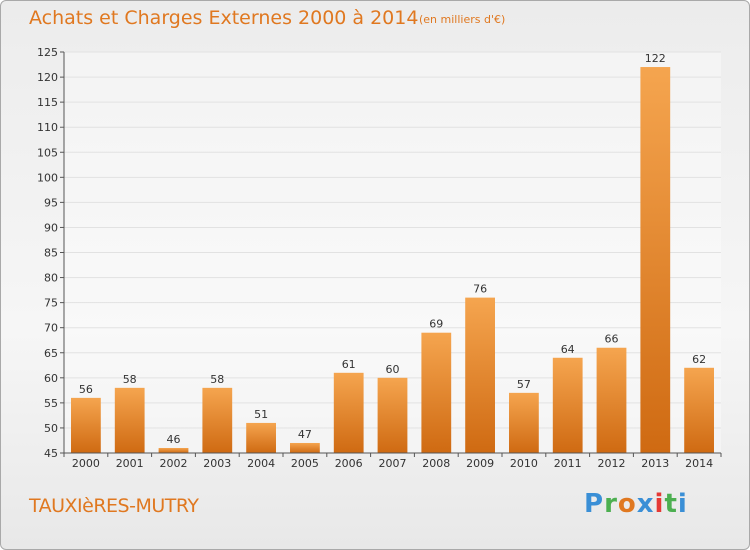 This screenshot has width=750, height=550. Describe the element at coordinates (480, 463) in the screenshot. I see `x-tick-label: 2009` at that location.